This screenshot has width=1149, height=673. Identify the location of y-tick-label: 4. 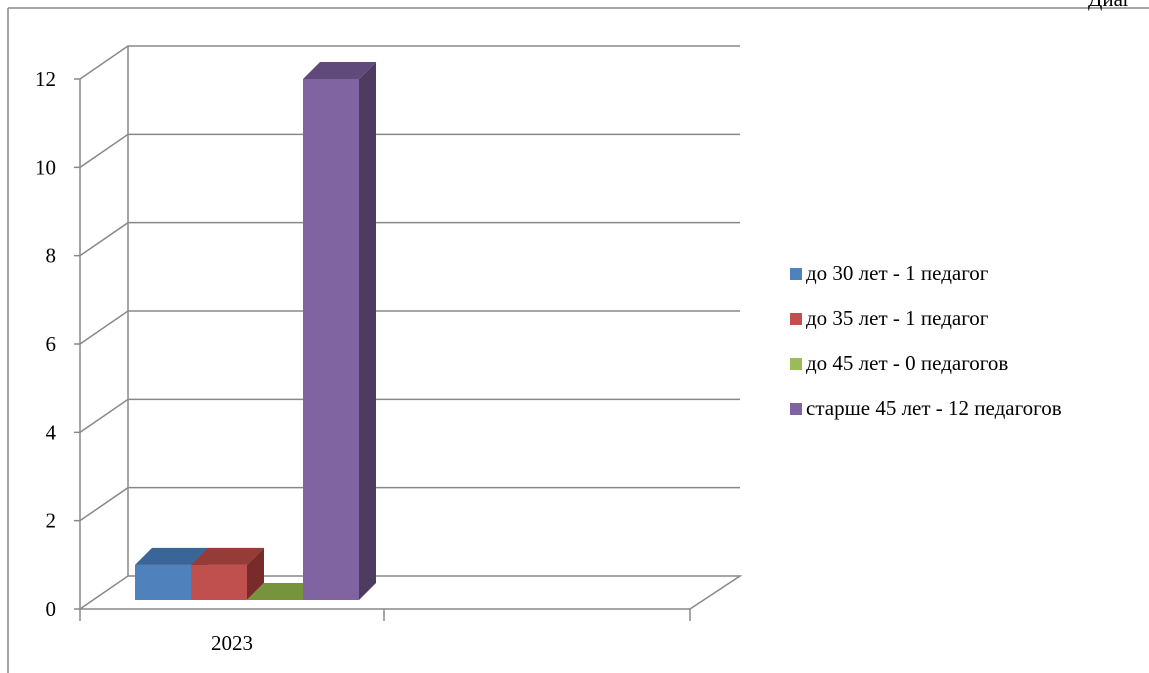
(51, 432).